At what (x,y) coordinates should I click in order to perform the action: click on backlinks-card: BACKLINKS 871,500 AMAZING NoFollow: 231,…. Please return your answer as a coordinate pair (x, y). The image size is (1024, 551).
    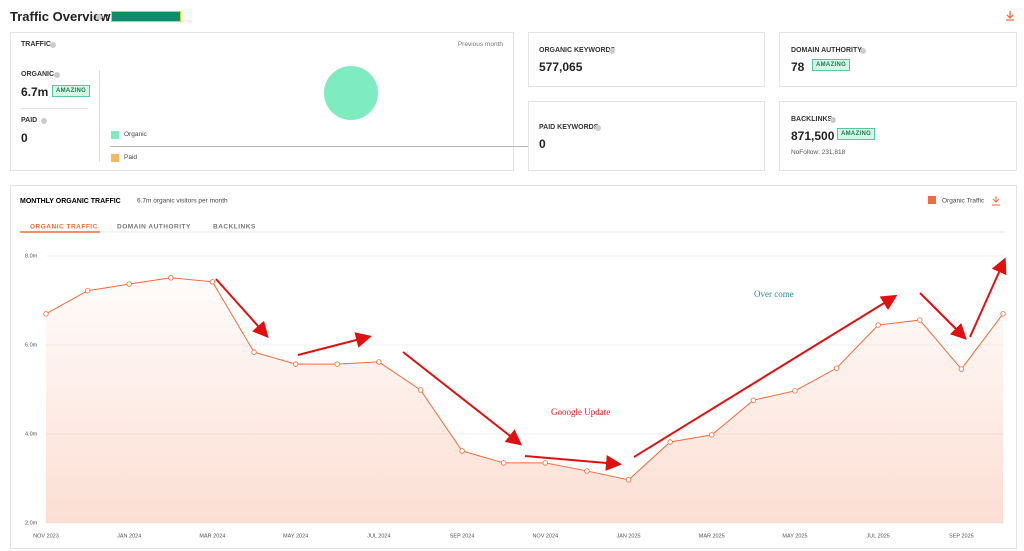
    Looking at the image, I should click on (898, 136).